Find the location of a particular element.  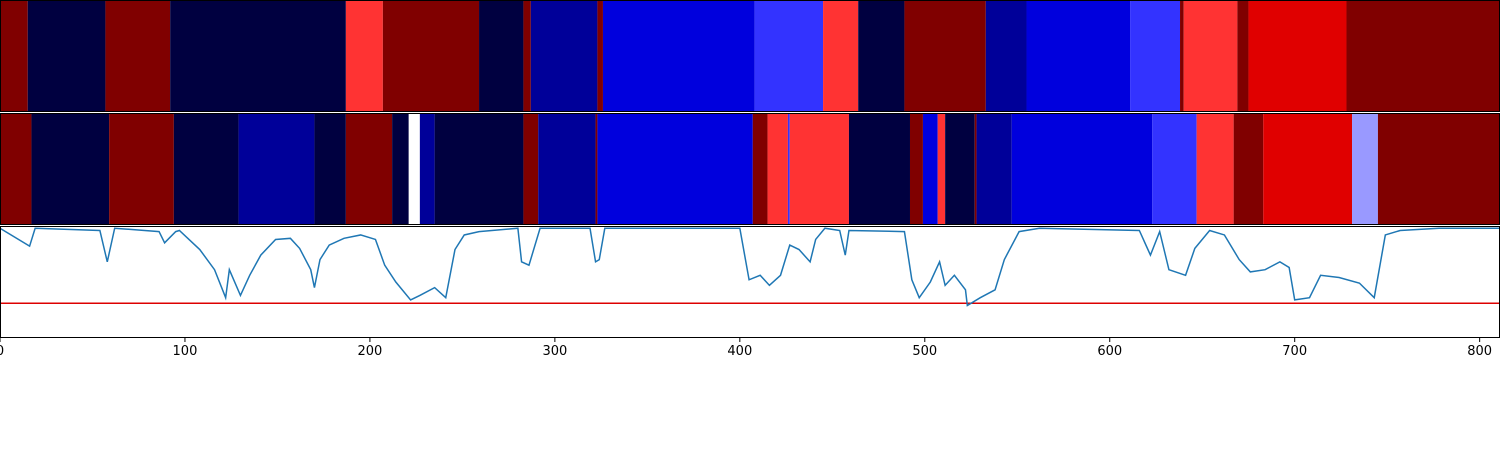

x-tick-label: 100 is located at coordinates (185, 351).